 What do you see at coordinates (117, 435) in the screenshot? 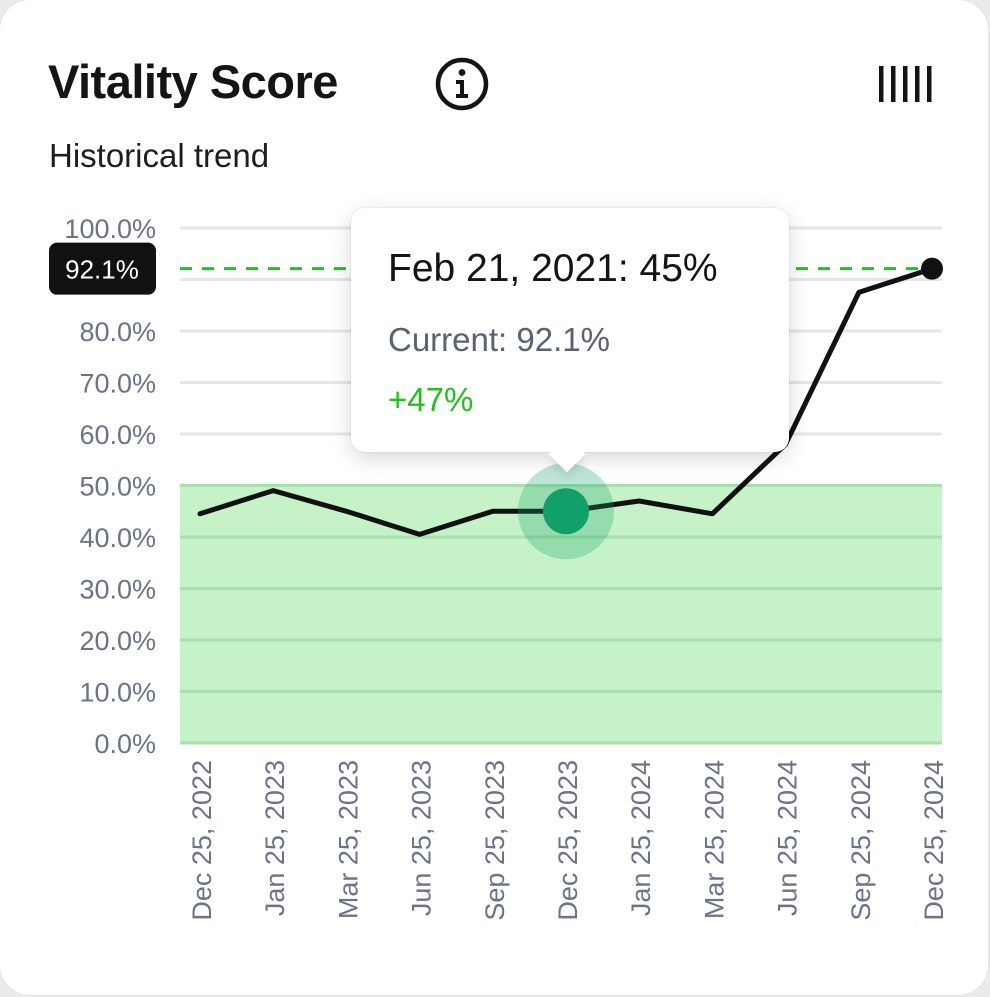
I see `y-tick-label: 60.0%` at bounding box center [117, 435].